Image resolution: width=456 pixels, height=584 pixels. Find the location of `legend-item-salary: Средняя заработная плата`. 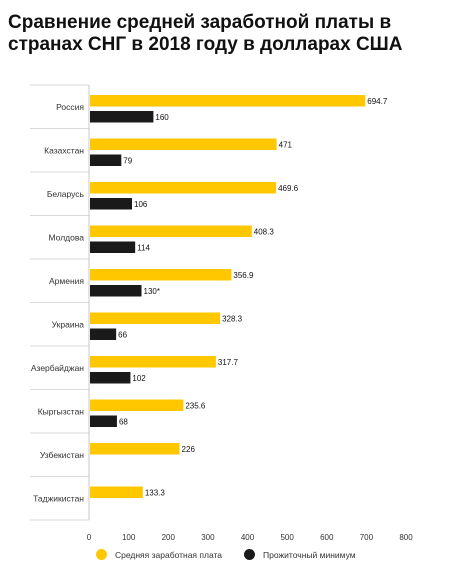

legend-item-salary: Средняя заработная плата is located at coordinates (159, 554).